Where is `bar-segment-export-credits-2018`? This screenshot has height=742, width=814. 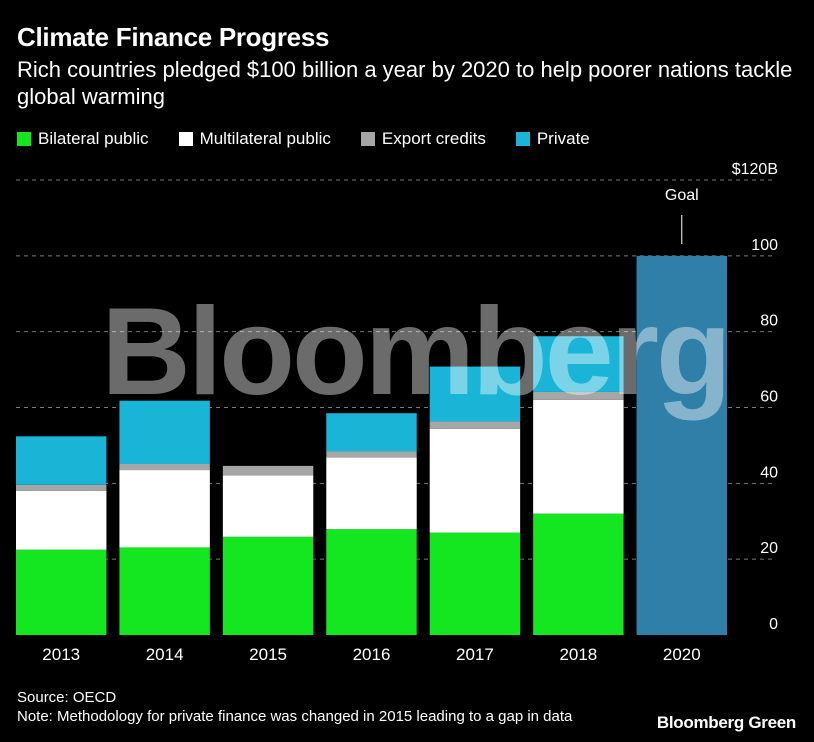
bar-segment-export-credits-2018 is located at coordinates (578, 395).